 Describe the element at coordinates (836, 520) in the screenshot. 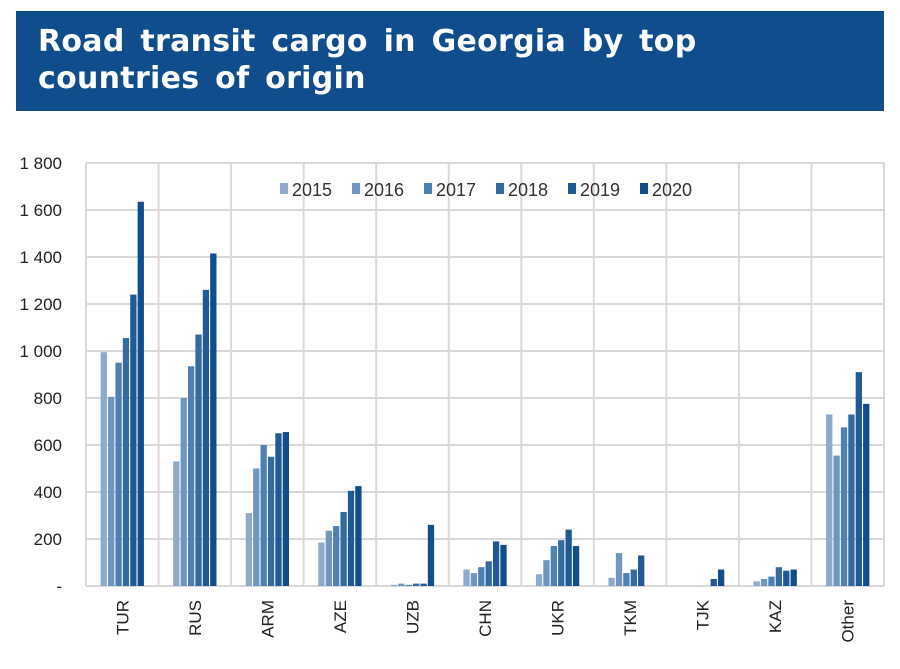

I see `bar-other-2016` at that location.